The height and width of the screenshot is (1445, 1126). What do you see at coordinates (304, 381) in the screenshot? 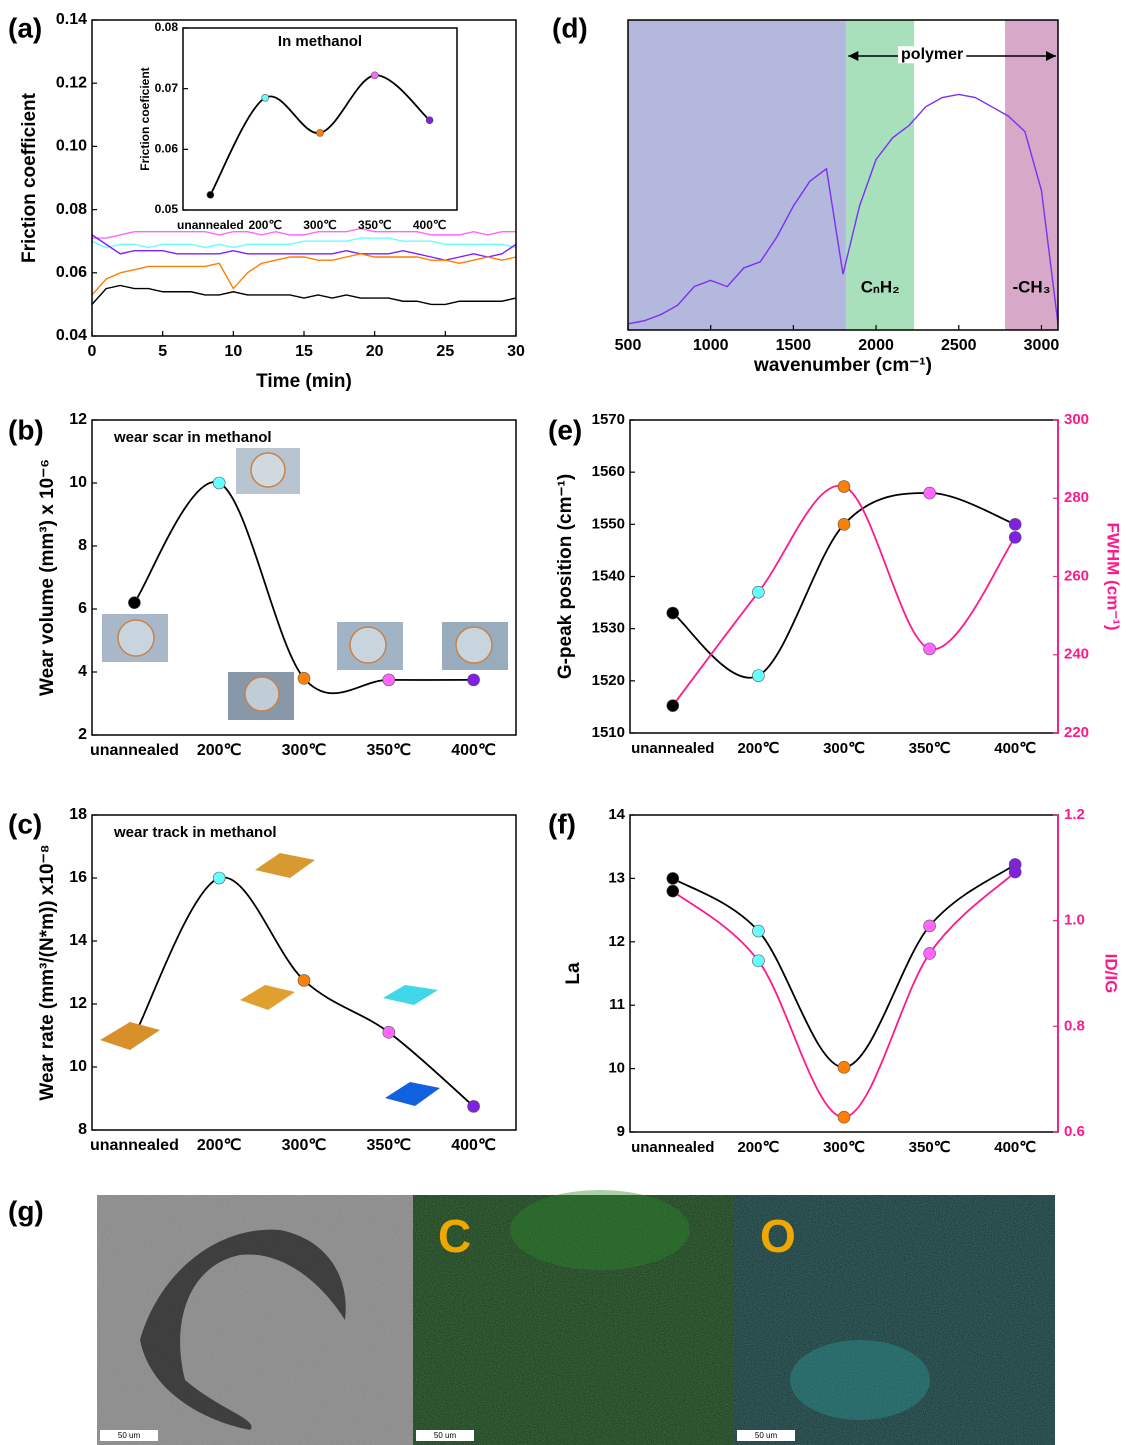
I see `x-axis-label: Time (min)` at bounding box center [304, 381].